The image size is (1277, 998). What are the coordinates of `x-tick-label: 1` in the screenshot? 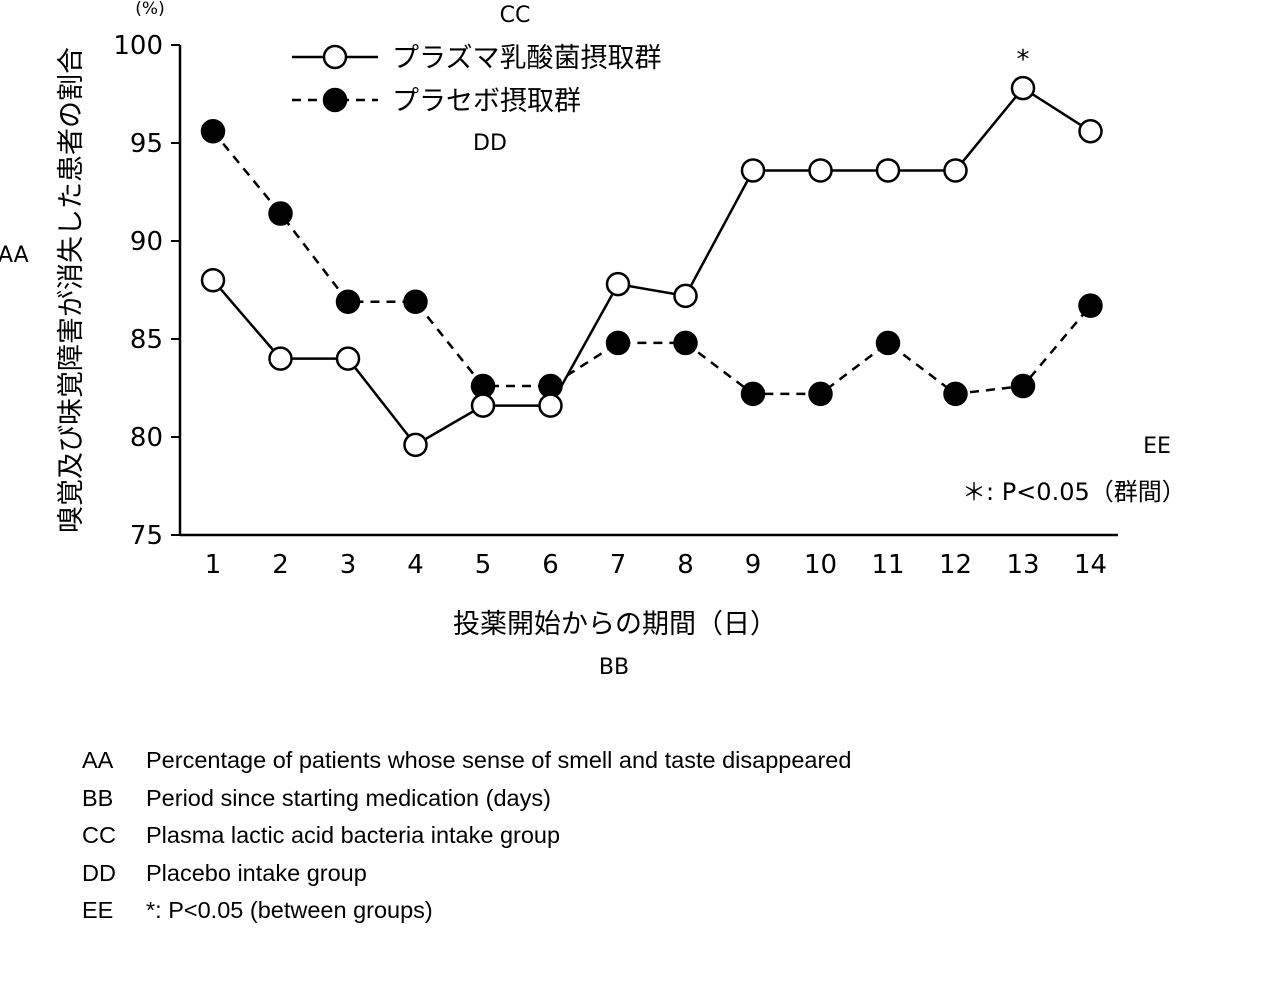 It's located at (213, 565).